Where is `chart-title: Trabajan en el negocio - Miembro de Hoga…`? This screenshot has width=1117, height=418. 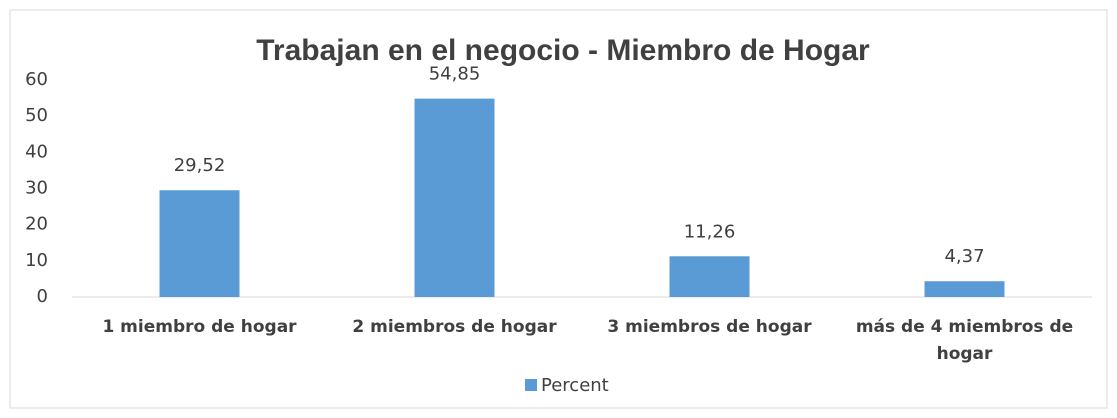 chart-title: Trabajan en el negocio - Miembro de Hoga… is located at coordinates (563, 50).